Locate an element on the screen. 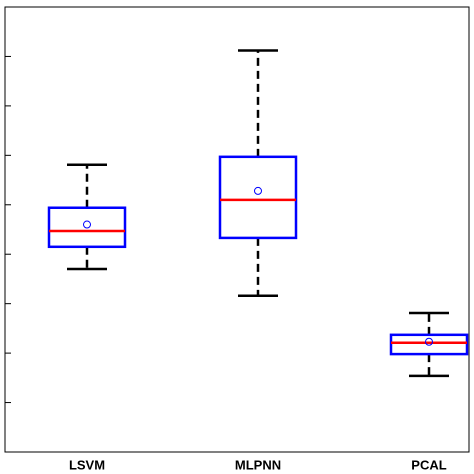  x-tick-label: LSVM is located at coordinates (87, 464).